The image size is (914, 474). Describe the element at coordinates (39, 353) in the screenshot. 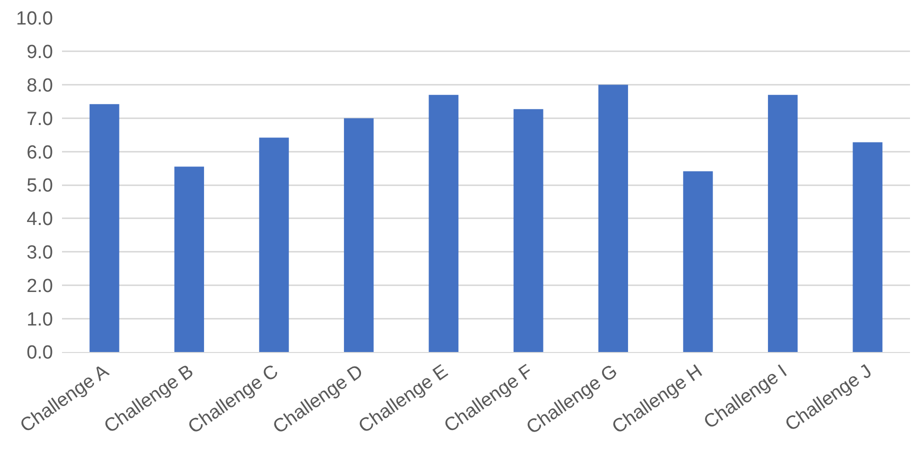

I see `y-tick-label: 0.0` at that location.